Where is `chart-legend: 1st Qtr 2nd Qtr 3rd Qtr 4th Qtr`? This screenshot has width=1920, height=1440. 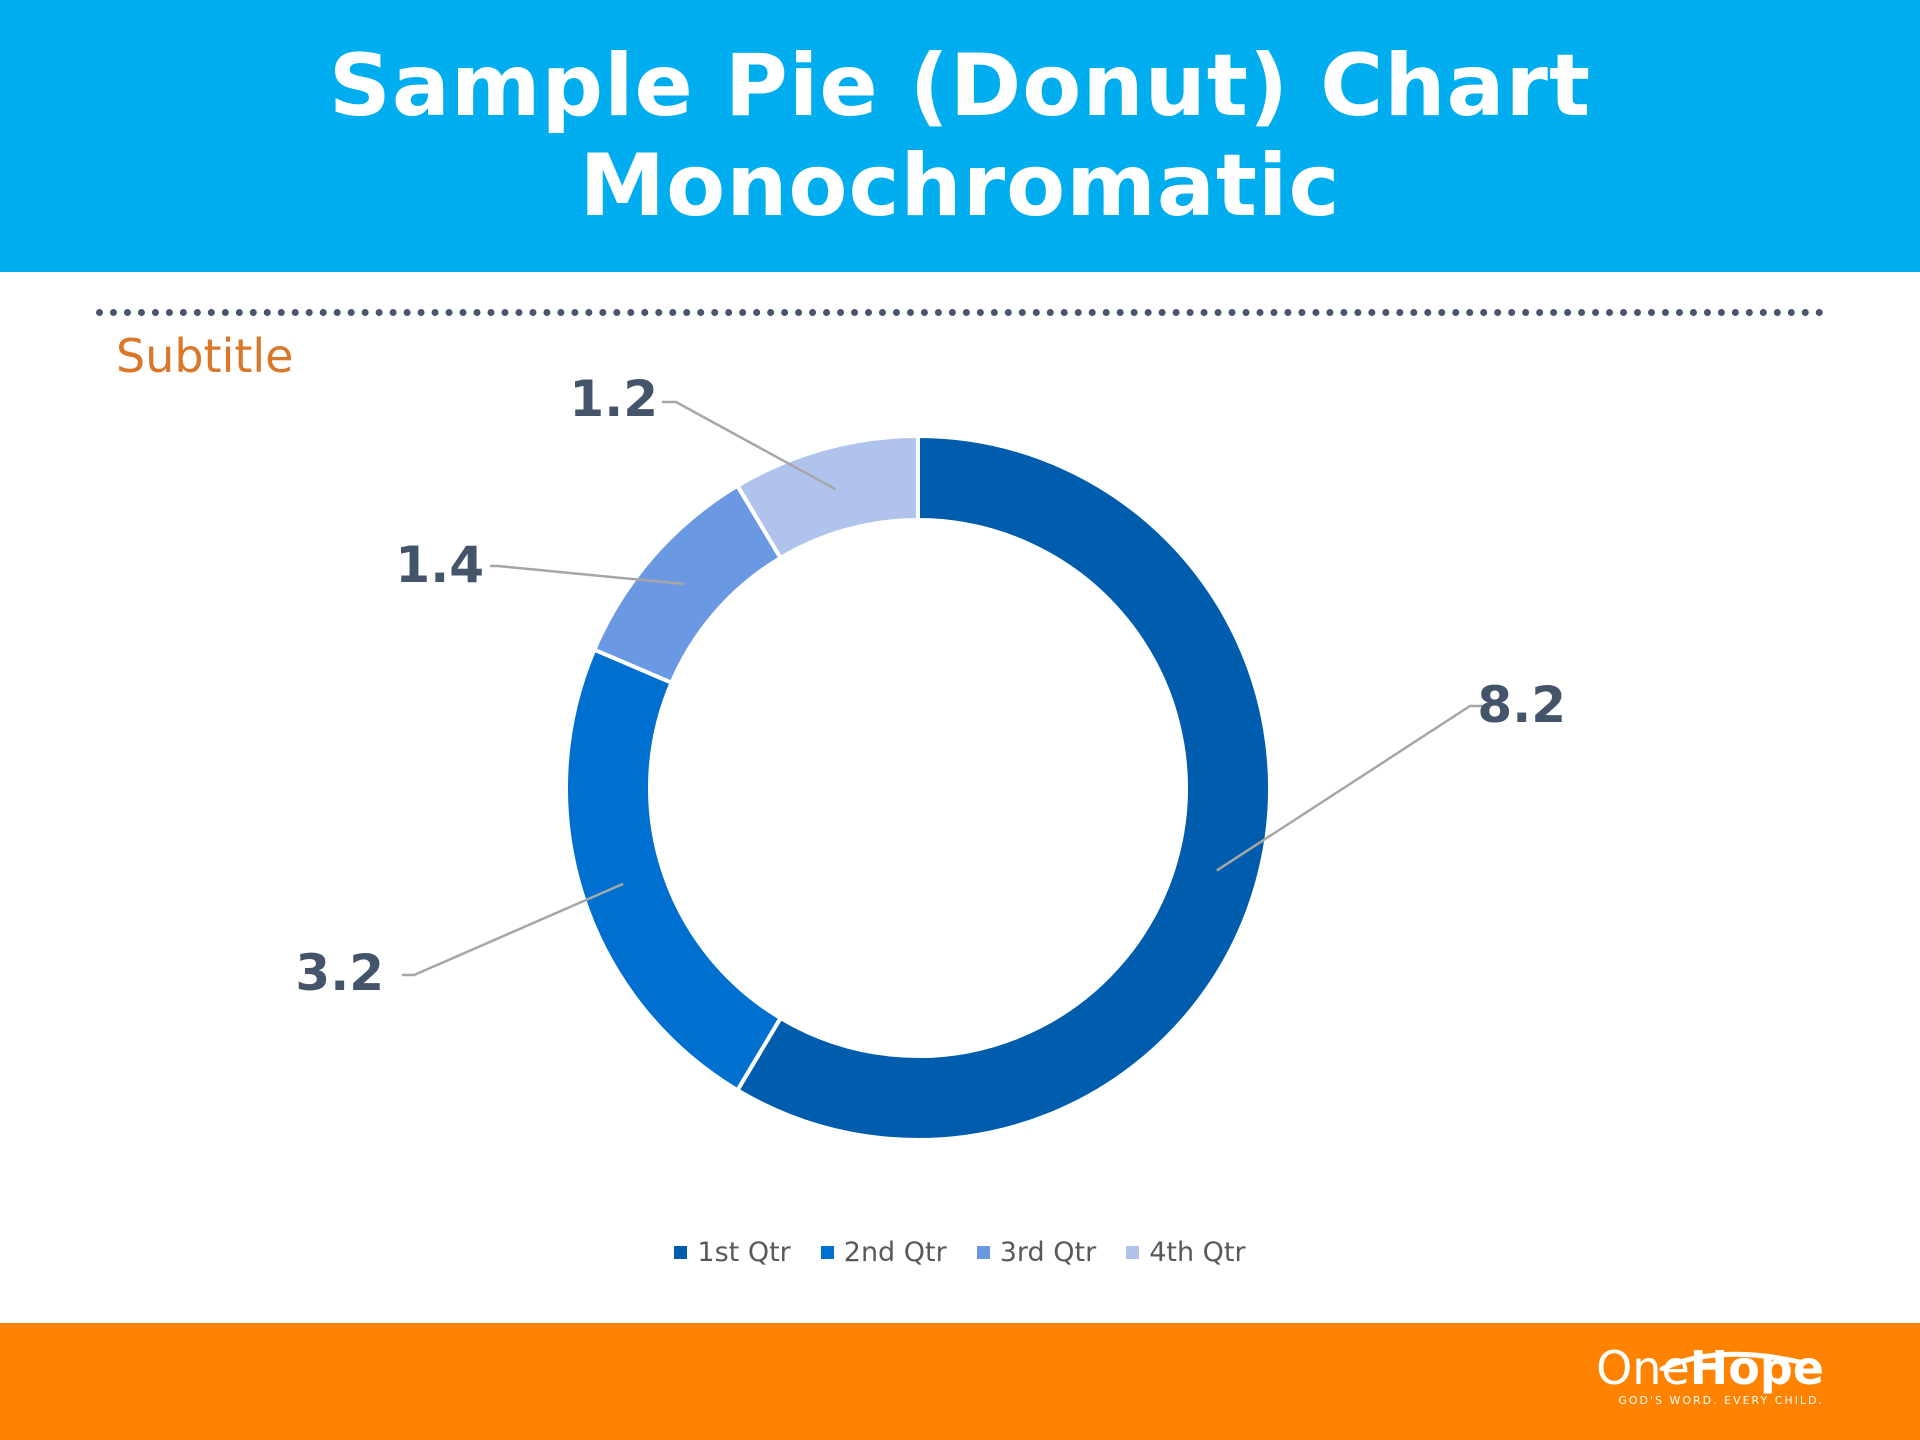 chart-legend: 1st Qtr 2nd Qtr 3rd Qtr 4th Qtr is located at coordinates (960, 1252).